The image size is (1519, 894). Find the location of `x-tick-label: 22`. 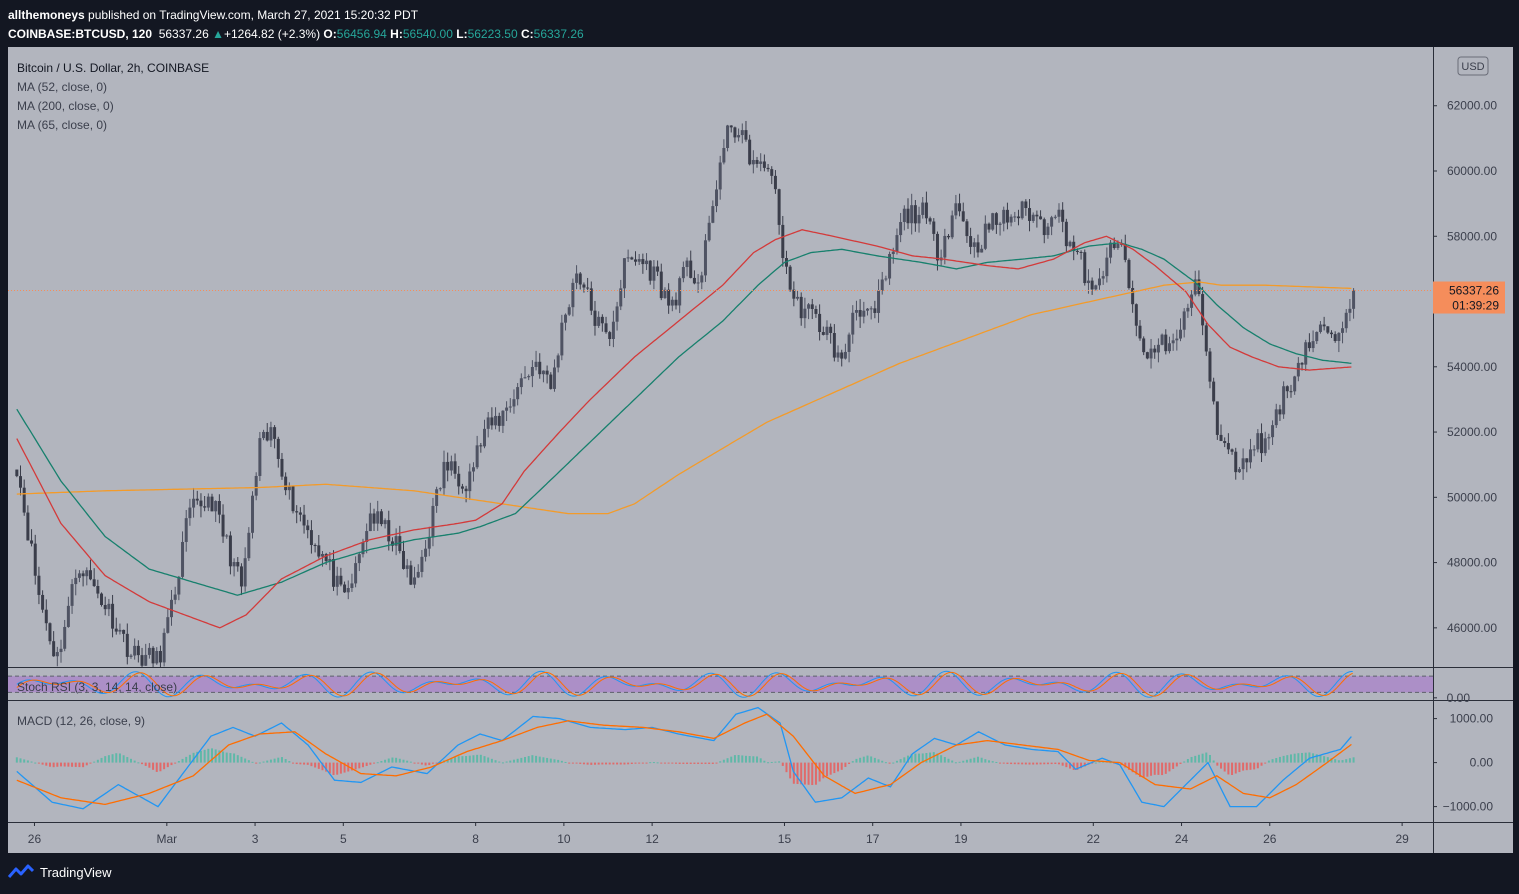

x-tick-label: 22 is located at coordinates (1094, 839).